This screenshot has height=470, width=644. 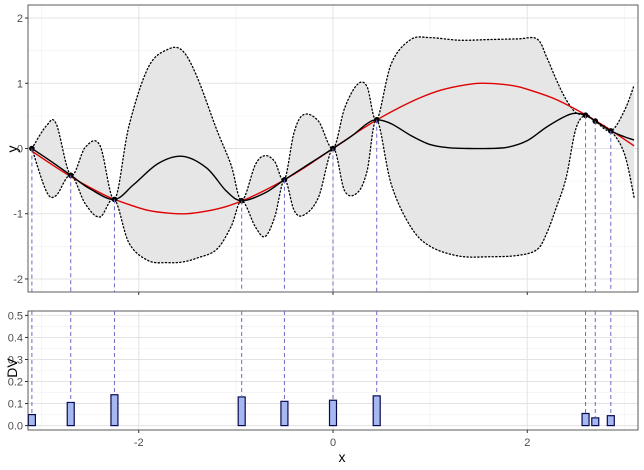 What do you see at coordinates (15, 316) in the screenshot?
I see `dv-y-tick-label: 0.5` at bounding box center [15, 316].